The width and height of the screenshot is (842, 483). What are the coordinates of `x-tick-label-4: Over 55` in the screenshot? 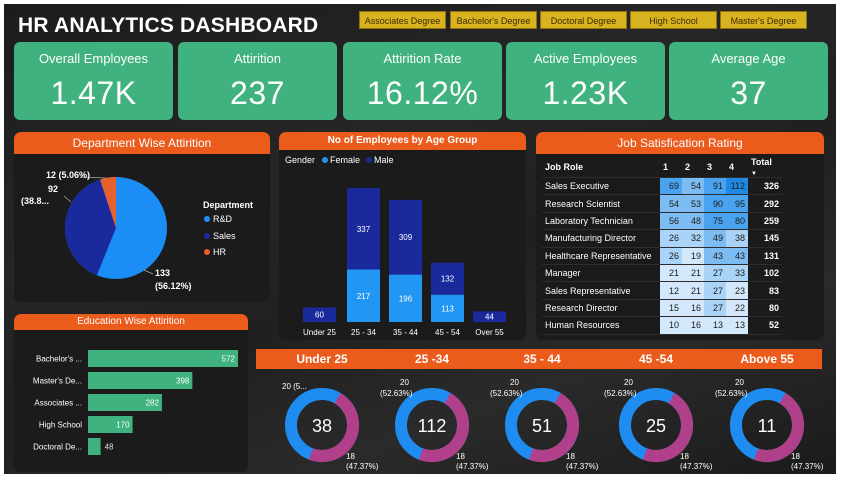 It's located at (489, 332).